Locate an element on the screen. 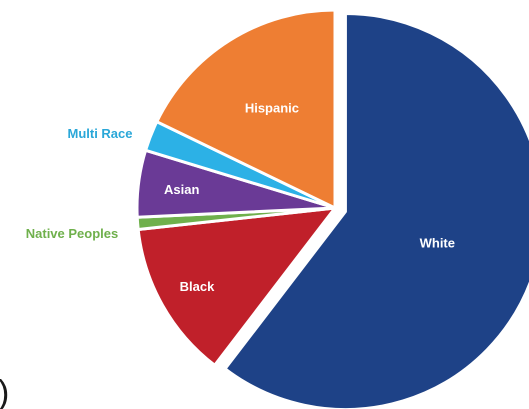  label-asian: Asian is located at coordinates (181, 189).